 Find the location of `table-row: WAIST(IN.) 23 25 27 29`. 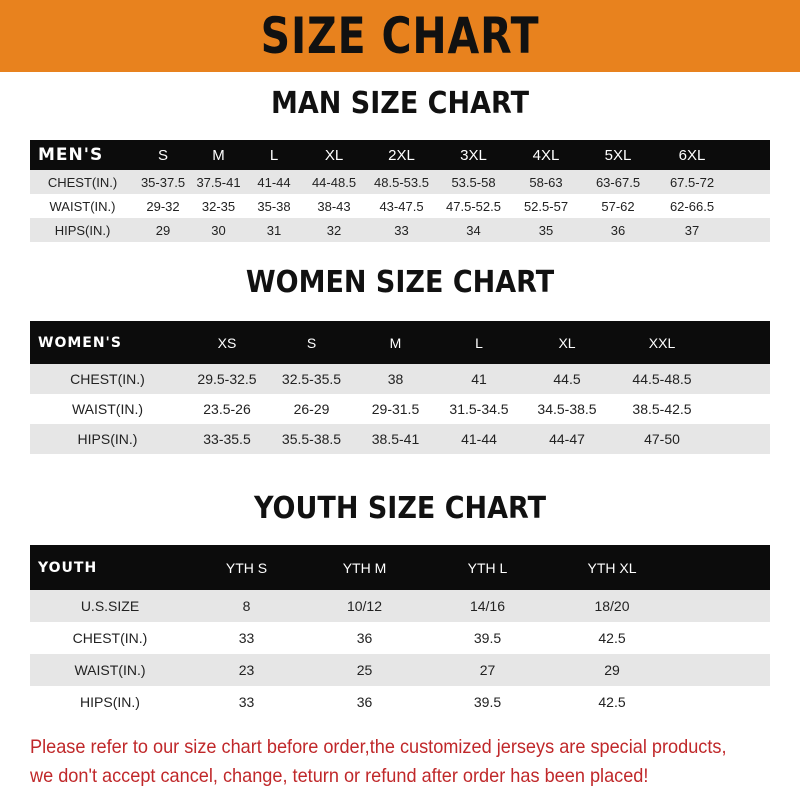

table-row: WAIST(IN.) 23 25 27 29 is located at coordinates (400, 670).